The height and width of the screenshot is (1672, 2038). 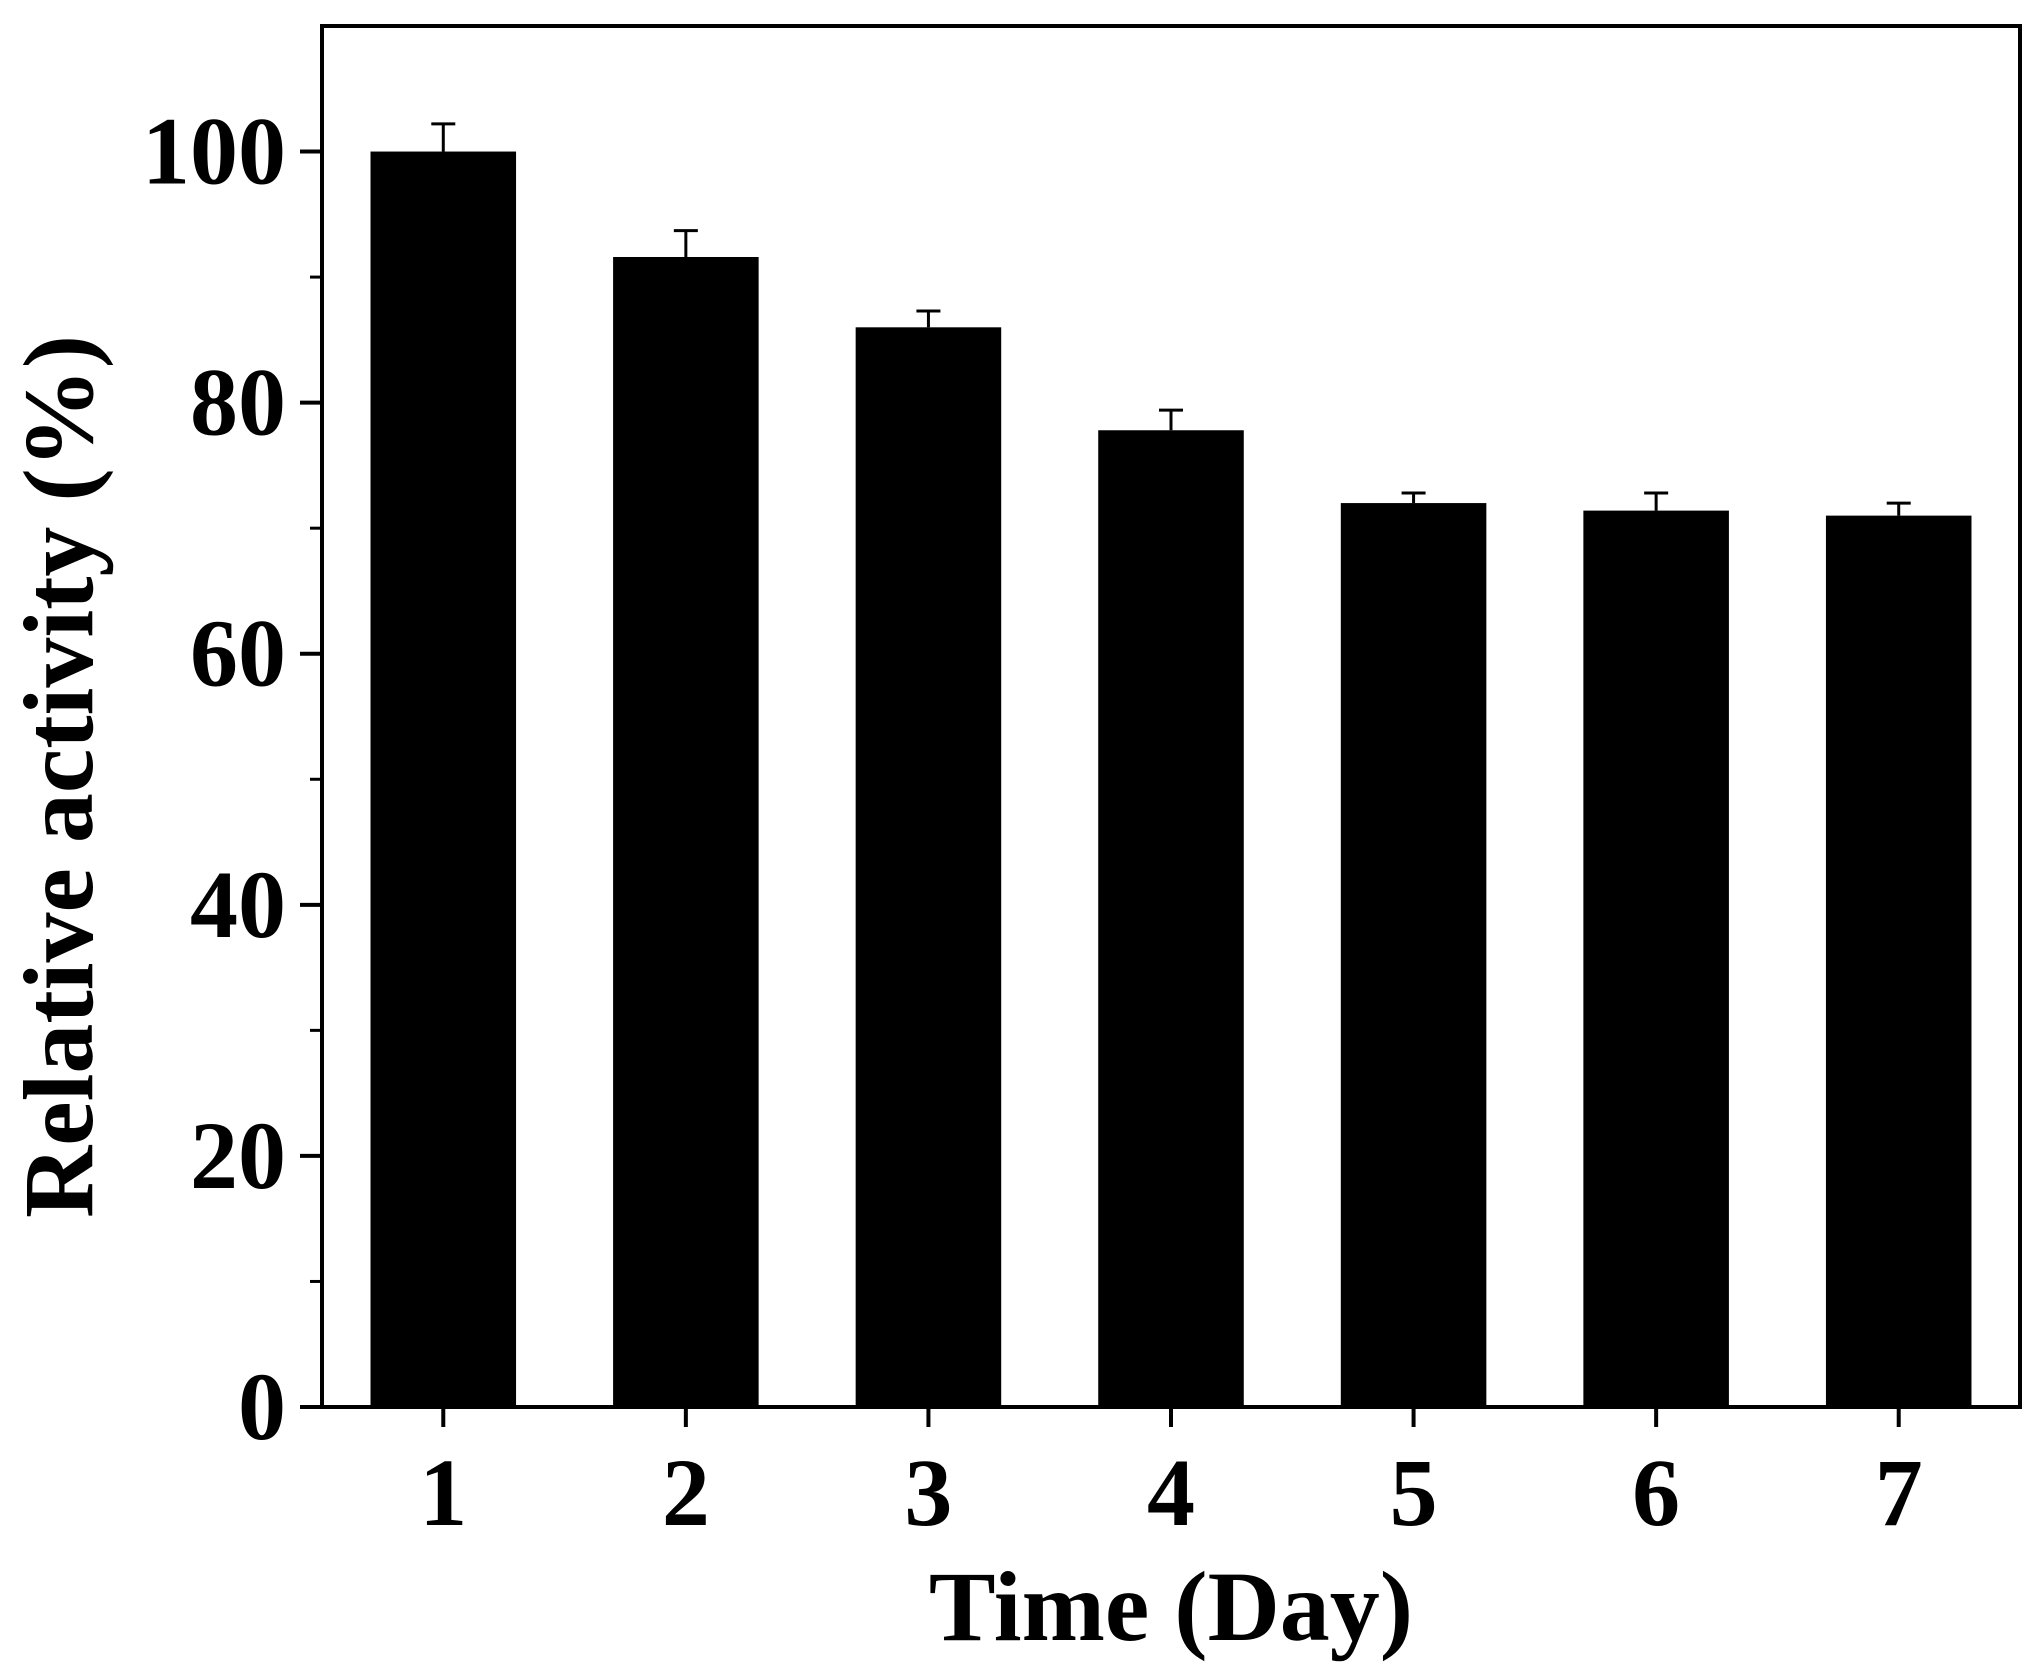 What do you see at coordinates (1171, 1492) in the screenshot?
I see `x-tick-label-4: 4` at bounding box center [1171, 1492].